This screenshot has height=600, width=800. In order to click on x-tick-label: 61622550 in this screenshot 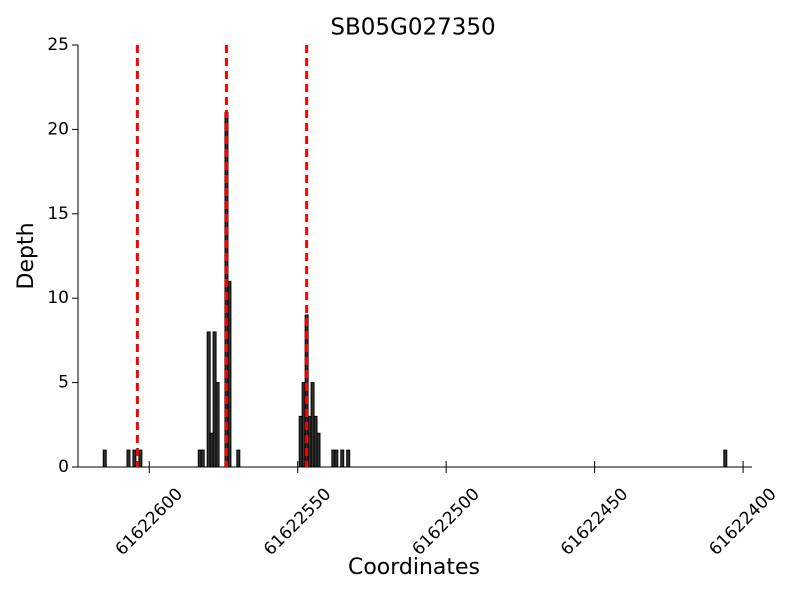, I will do `click(297, 521)`.